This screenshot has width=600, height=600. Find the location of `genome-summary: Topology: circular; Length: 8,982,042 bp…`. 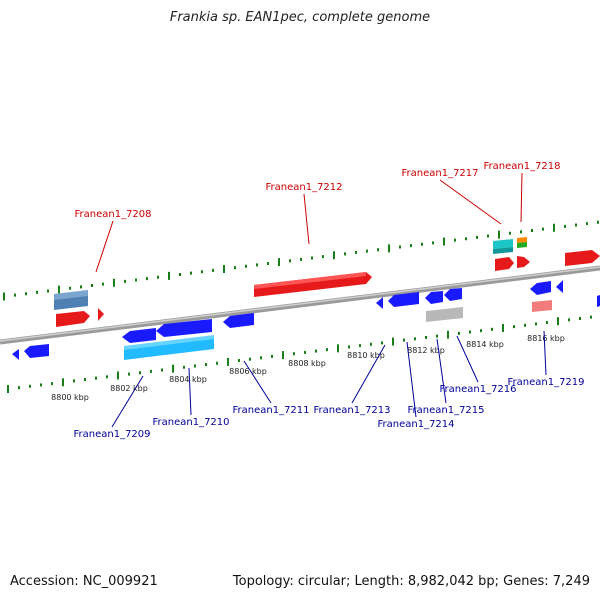

genome-summary: Topology: circular; Length: 8,982,042 bp… is located at coordinates (411, 581).